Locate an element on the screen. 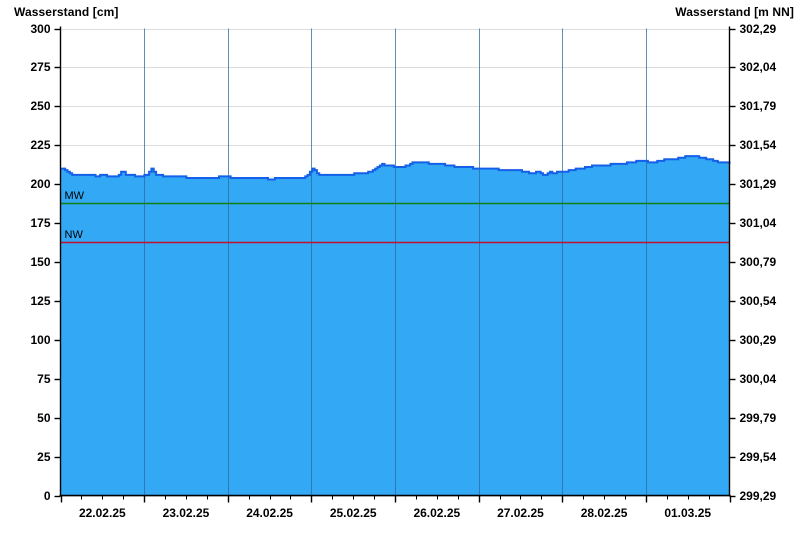 This screenshot has width=800, height=550. y-tick-label-left: 250 is located at coordinates (40, 105).